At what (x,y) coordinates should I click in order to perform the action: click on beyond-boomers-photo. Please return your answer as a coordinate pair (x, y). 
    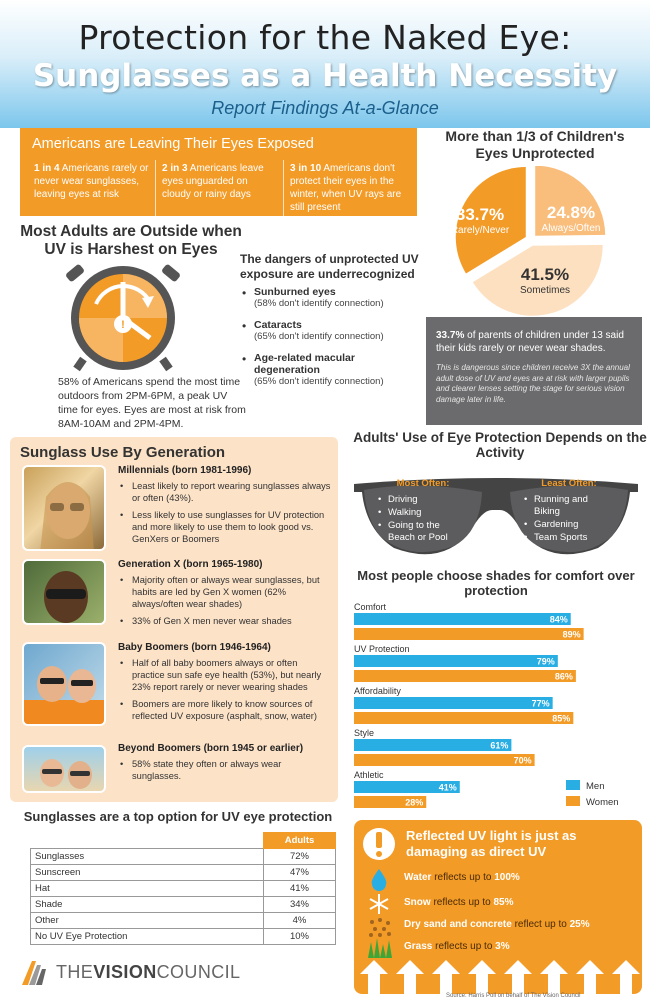
    Looking at the image, I should click on (64, 769).